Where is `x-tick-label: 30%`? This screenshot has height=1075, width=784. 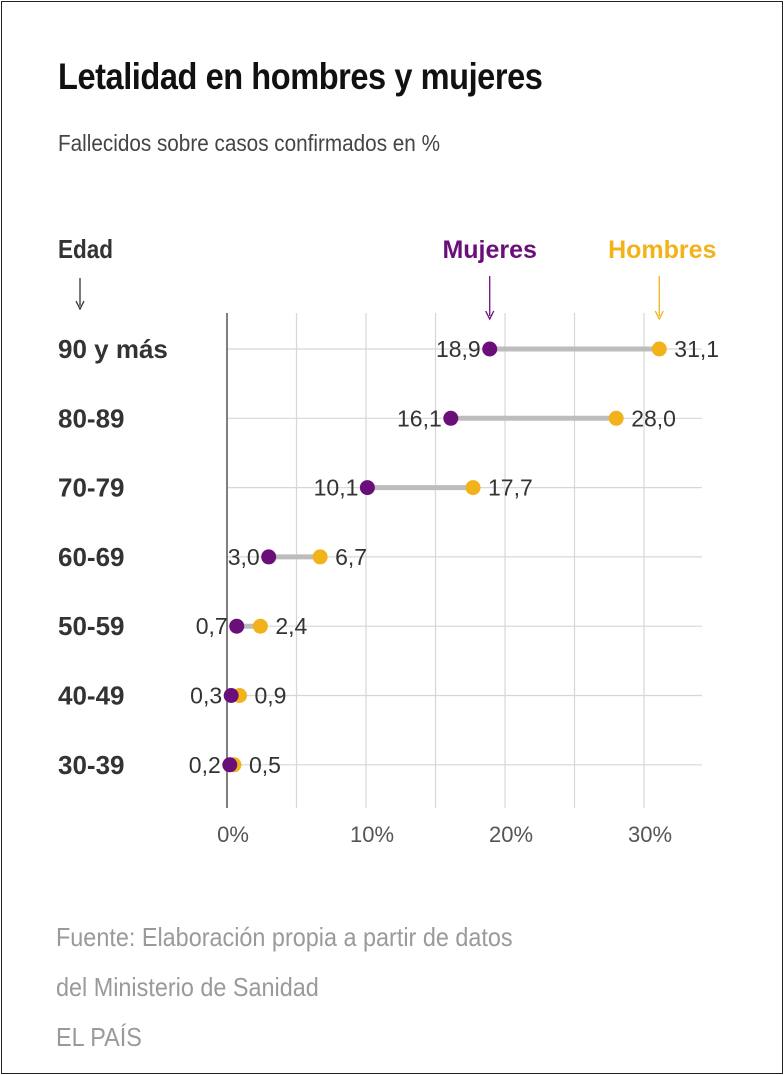
x-tick-label: 30% is located at coordinates (650, 834).